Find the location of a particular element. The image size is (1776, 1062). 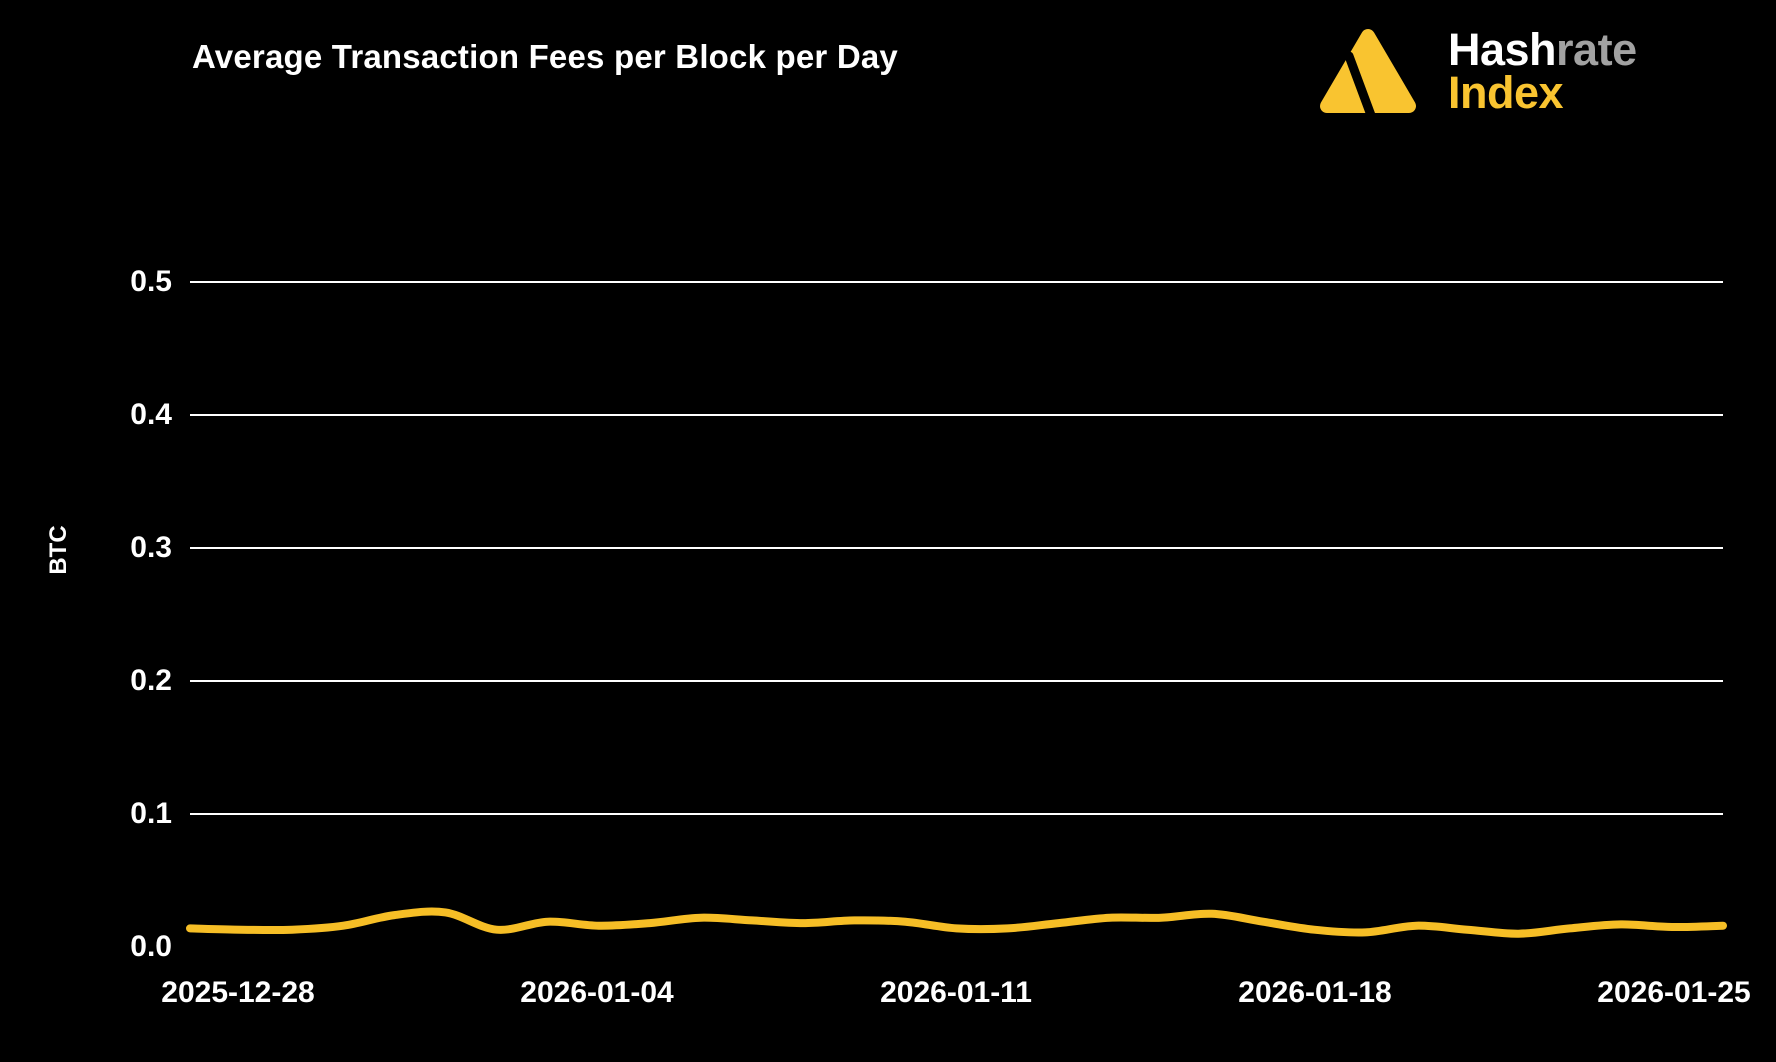

ytick-0-5: 0.5 is located at coordinates (151, 281).